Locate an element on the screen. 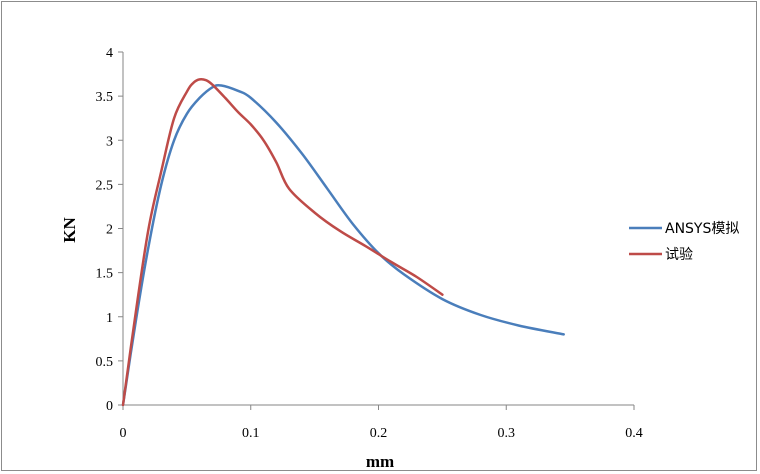  x-tick-label: 0.2 is located at coordinates (379, 433).